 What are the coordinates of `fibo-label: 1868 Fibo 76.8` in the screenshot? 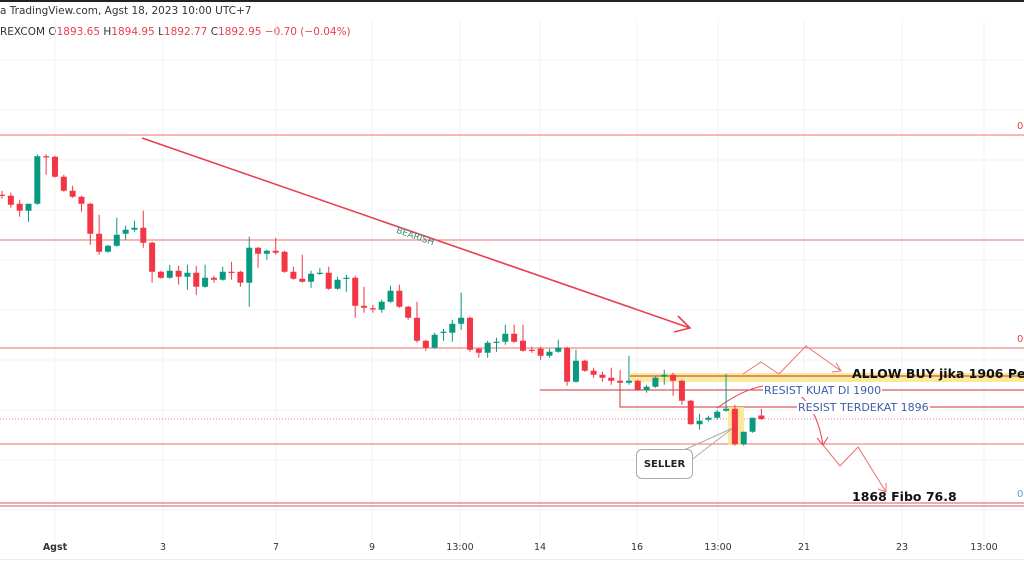 It's located at (904, 496).